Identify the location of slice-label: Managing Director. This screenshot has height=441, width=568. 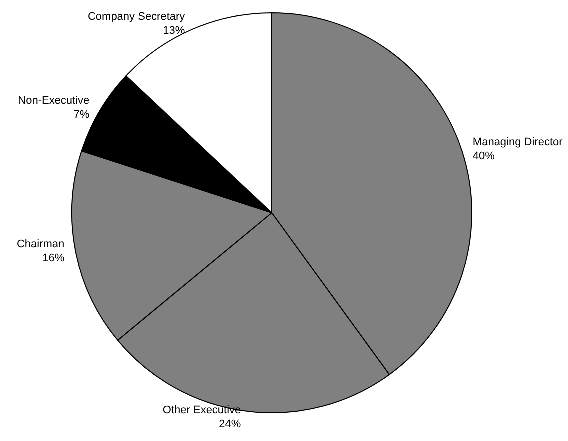
(518, 142).